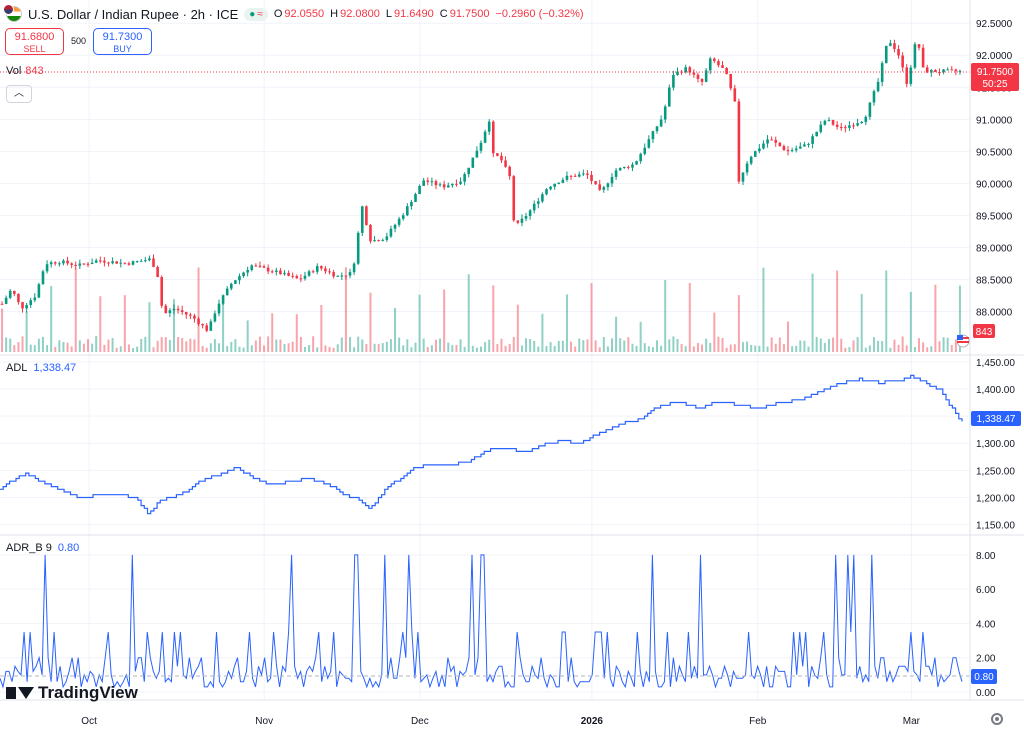  I want to click on buy-button: 91.7300 BUY, so click(122, 41).